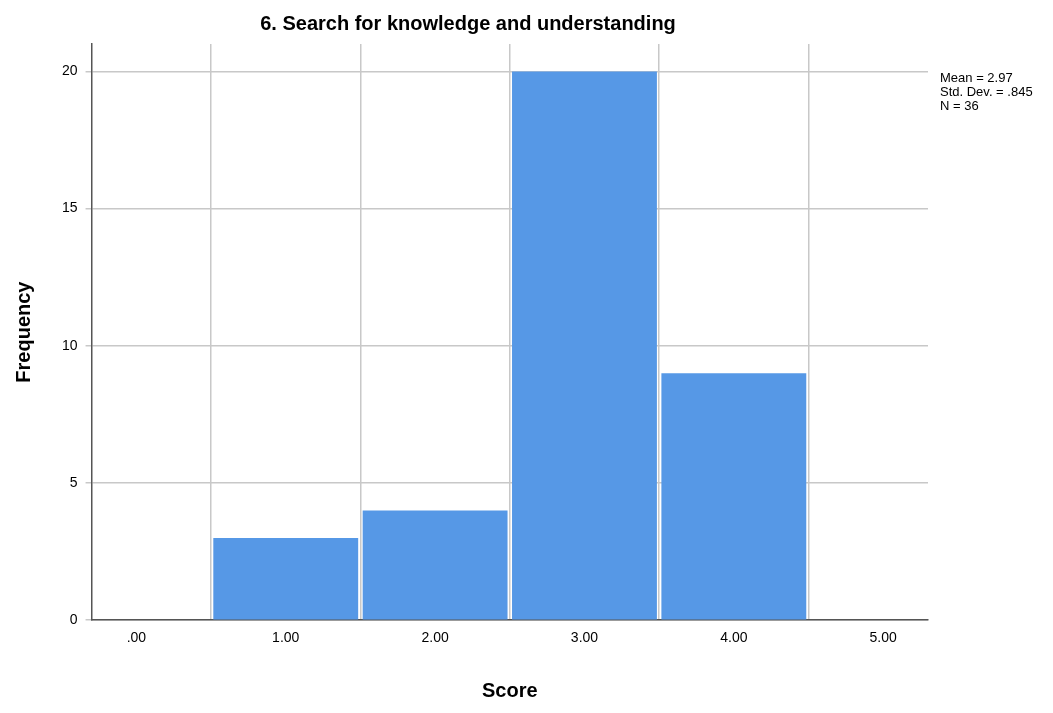 Image resolution: width=1053 pixels, height=713 pixels. I want to click on x-tick-label: 5.00, so click(883, 637).